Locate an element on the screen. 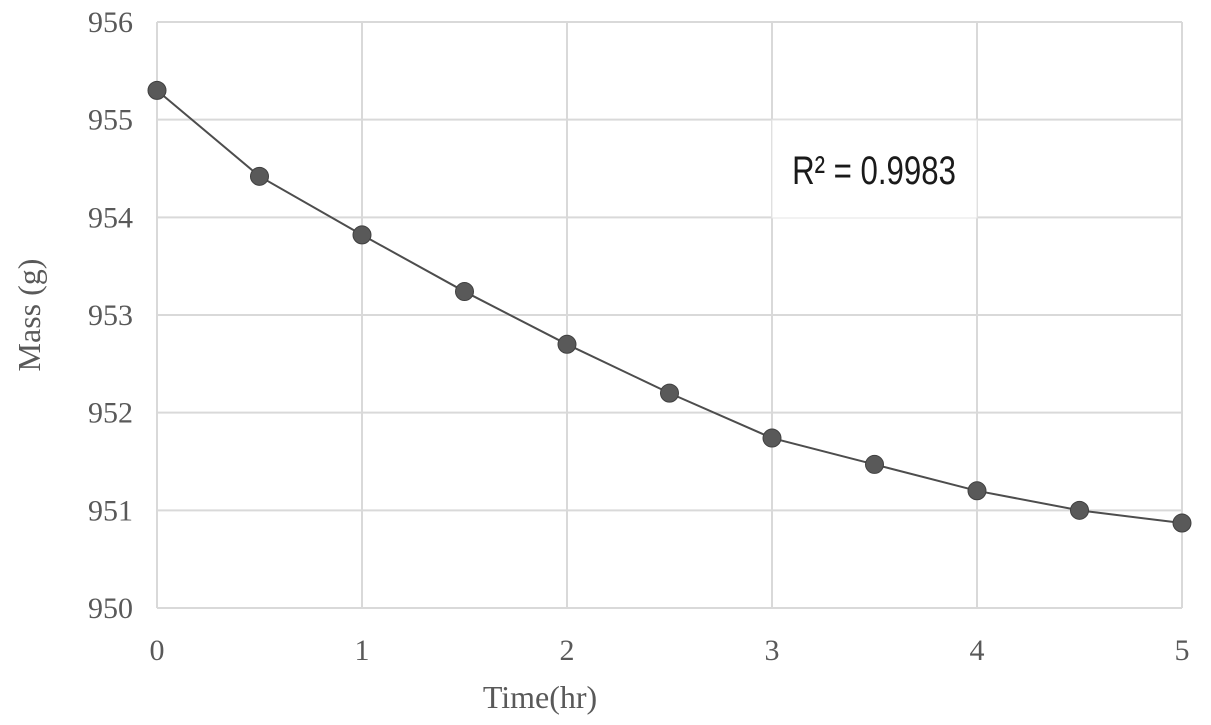 The image size is (1211, 725). annotation-box is located at coordinates (874, 169).